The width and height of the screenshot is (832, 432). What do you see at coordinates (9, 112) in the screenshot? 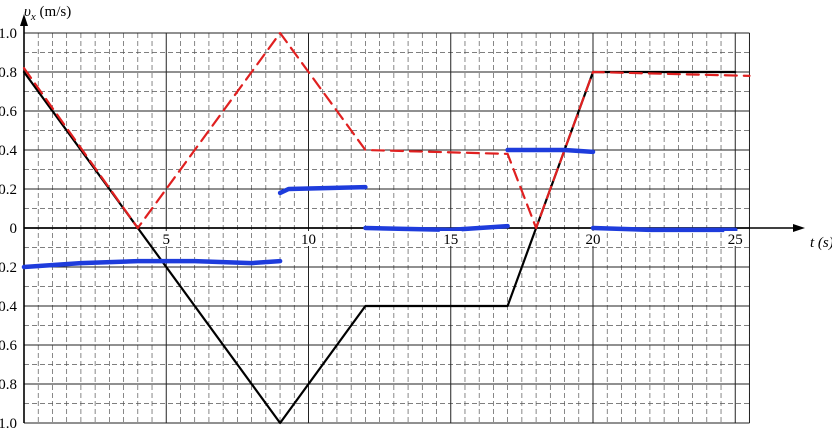
I see `y-tick-label: 0.6` at bounding box center [9, 112].